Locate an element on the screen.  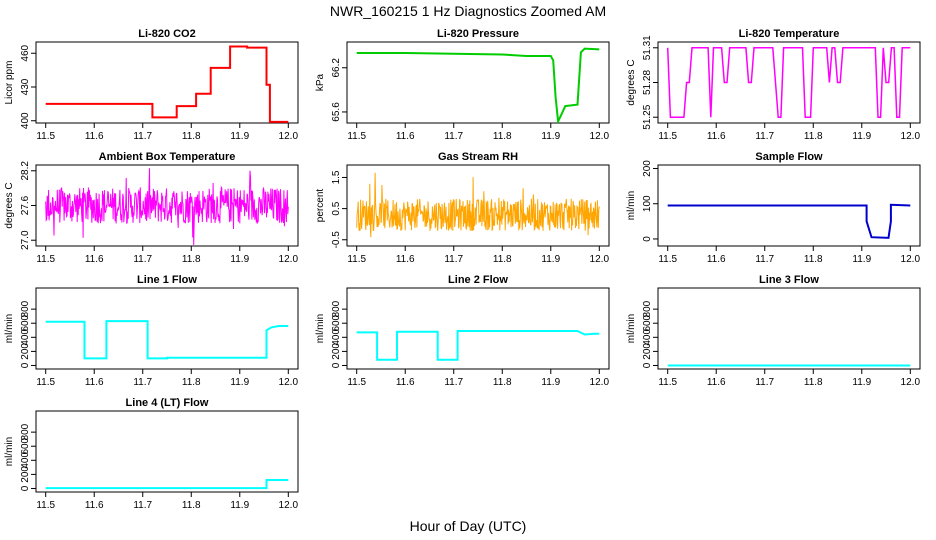
panel-title: Gas Stream RH is located at coordinates (478, 157).